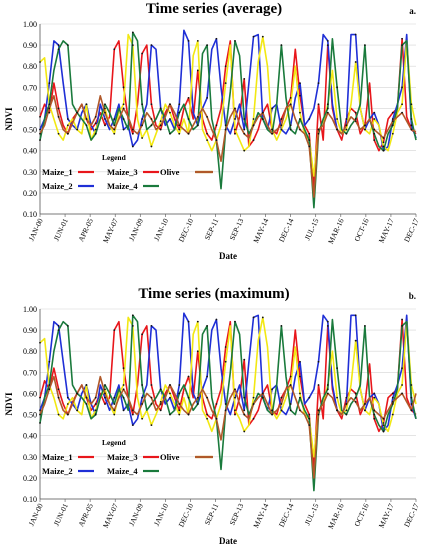 The image size is (428, 550). What do you see at coordinates (214, 9) in the screenshot?
I see `chart-title: Time series (average)` at bounding box center [214, 9].